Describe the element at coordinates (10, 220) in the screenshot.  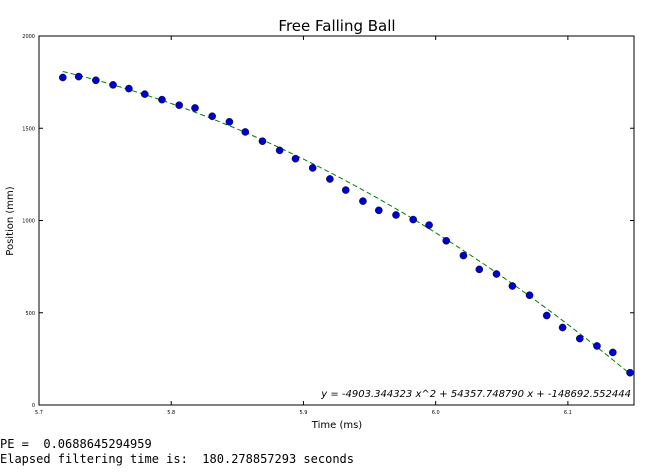
I see `y-axis-label: Position (mm)` at that location.